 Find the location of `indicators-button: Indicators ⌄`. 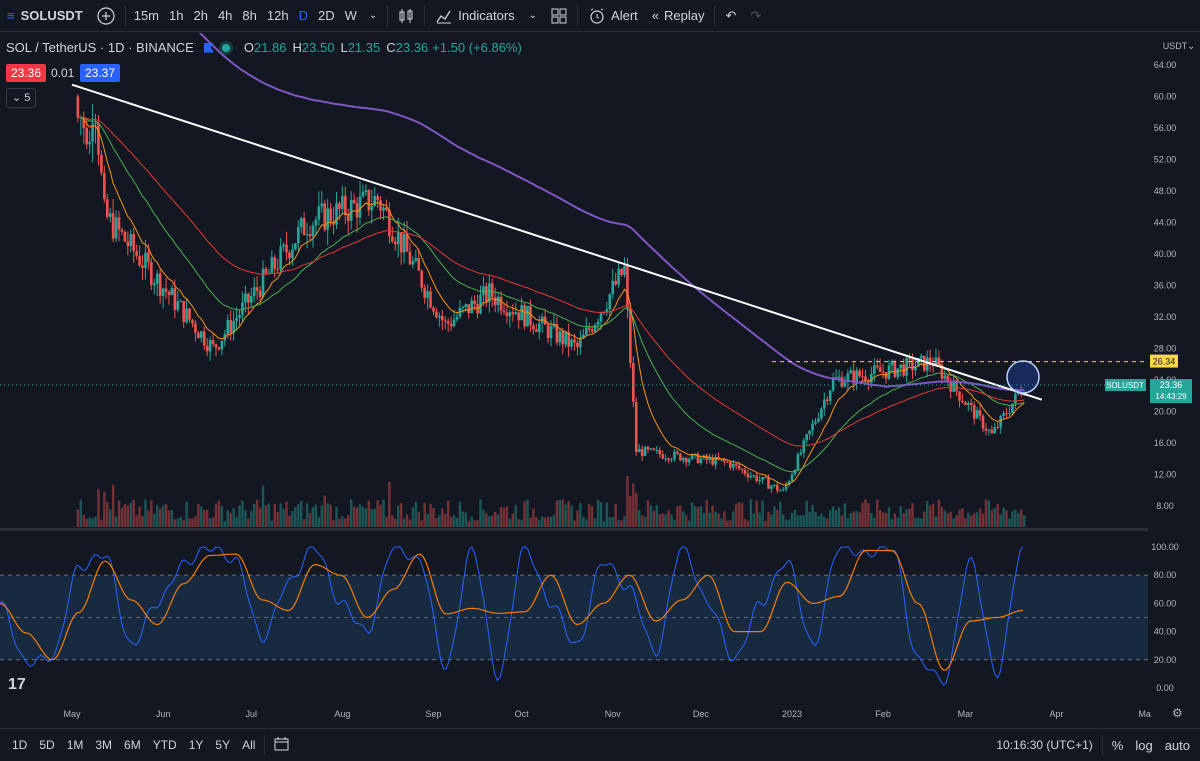

indicators-button: Indicators ⌄ is located at coordinates (486, 16).